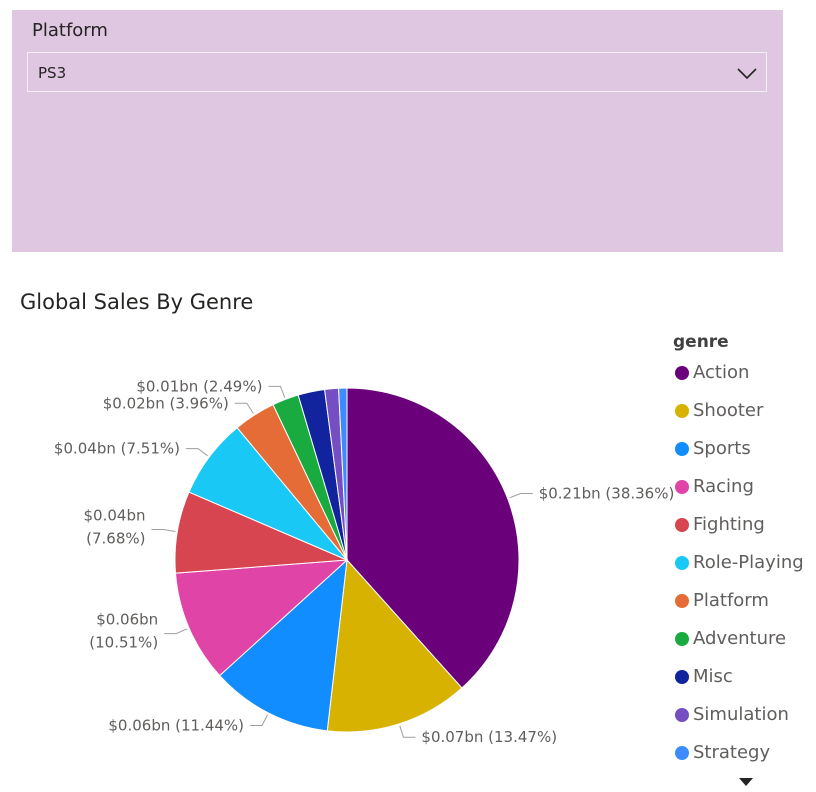 The image size is (816, 792). I want to click on legend-label: Platform, so click(731, 600).